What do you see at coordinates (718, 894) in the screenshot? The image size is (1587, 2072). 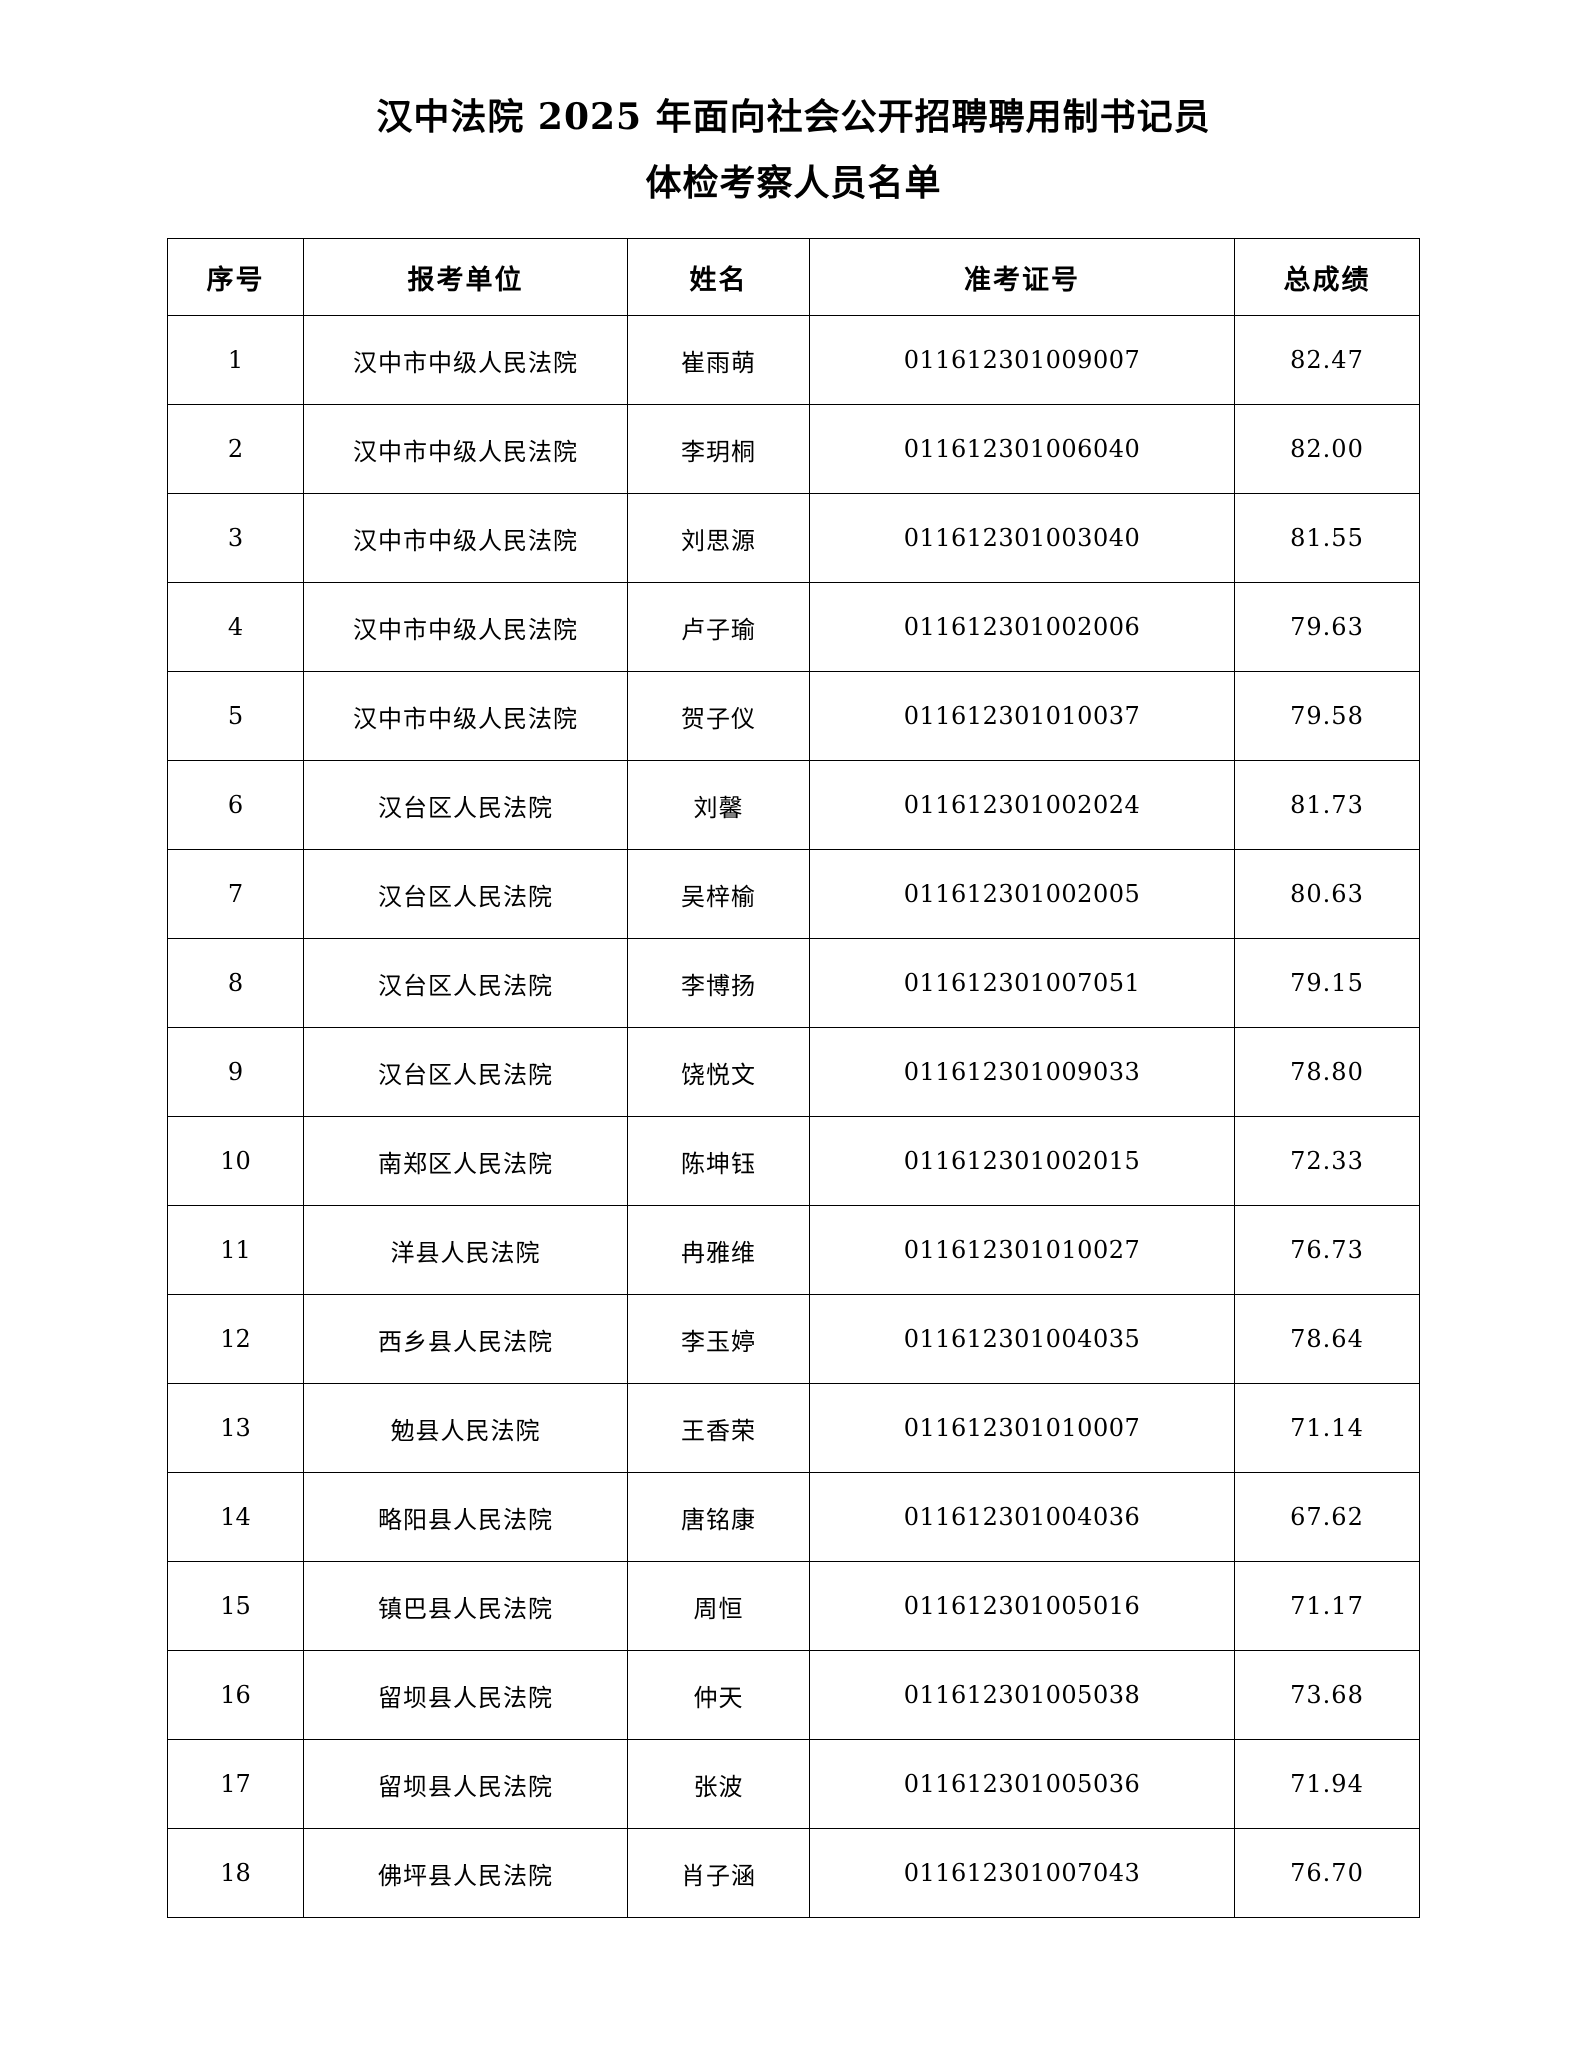 I see `cell-name: 吴梓榆` at bounding box center [718, 894].